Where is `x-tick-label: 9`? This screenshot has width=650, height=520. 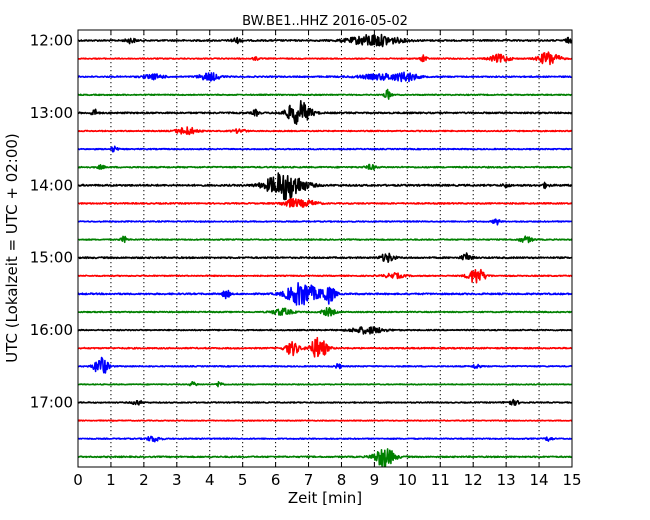
x-tick-label: 9 is located at coordinates (375, 480).